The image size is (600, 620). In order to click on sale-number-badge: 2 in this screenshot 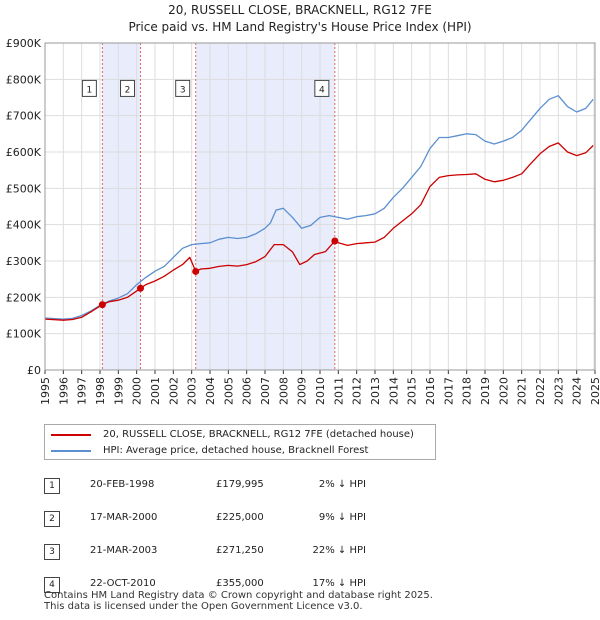, I will do `click(52, 519)`.